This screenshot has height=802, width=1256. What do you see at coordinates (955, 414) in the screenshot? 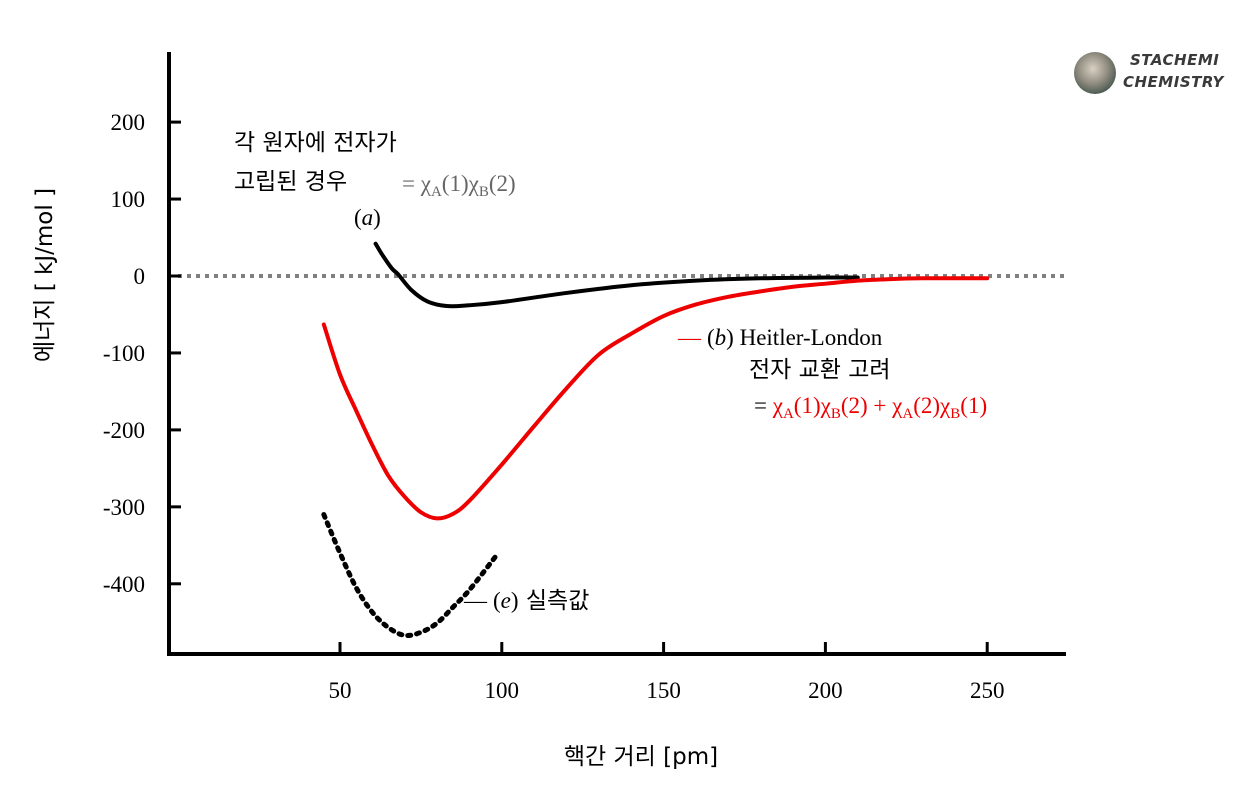
I see `b-eq-sub4: B` at bounding box center [955, 414].